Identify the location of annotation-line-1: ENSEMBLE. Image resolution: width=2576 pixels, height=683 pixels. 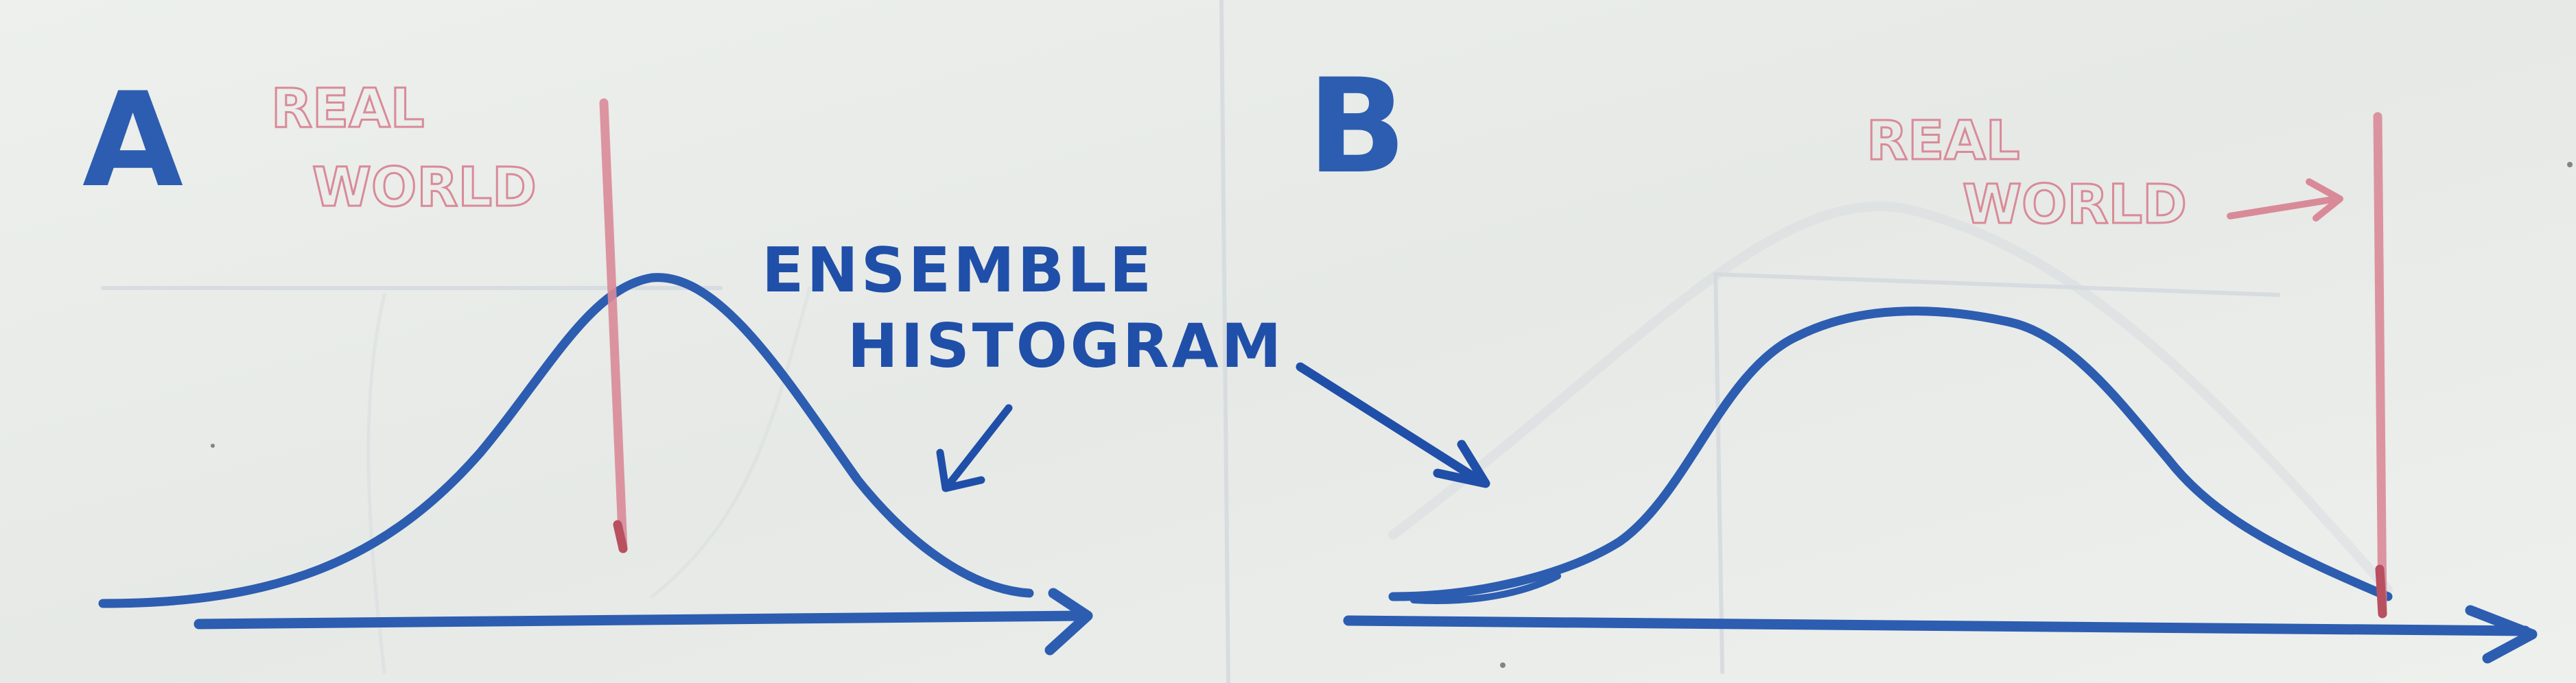
(958, 271).